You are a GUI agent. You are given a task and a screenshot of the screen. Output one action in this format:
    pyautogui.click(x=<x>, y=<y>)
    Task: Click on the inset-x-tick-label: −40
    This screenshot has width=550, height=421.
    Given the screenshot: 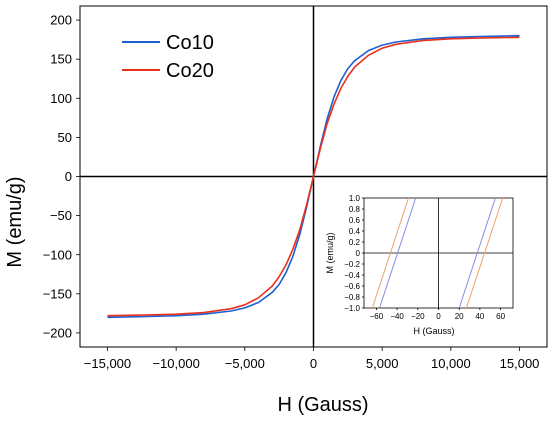 What is the action you would take?
    pyautogui.click(x=397, y=316)
    